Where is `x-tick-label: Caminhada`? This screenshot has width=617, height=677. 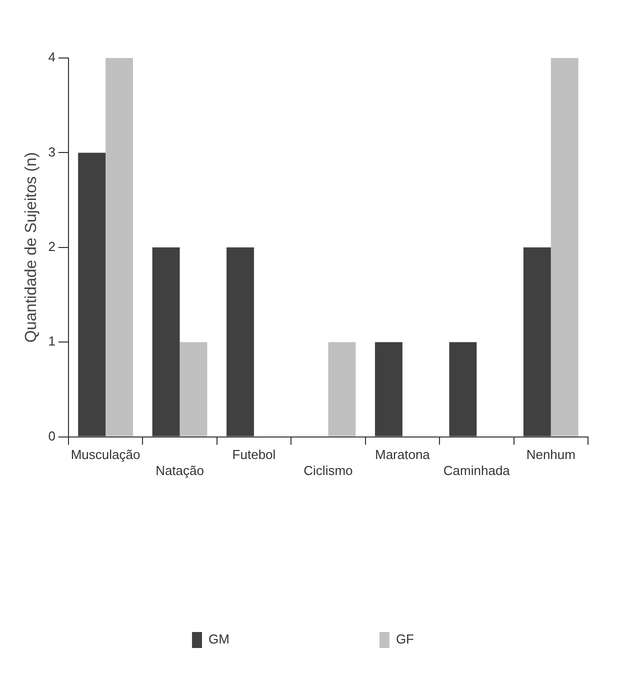 x-tick-label: Caminhada is located at coordinates (477, 470).